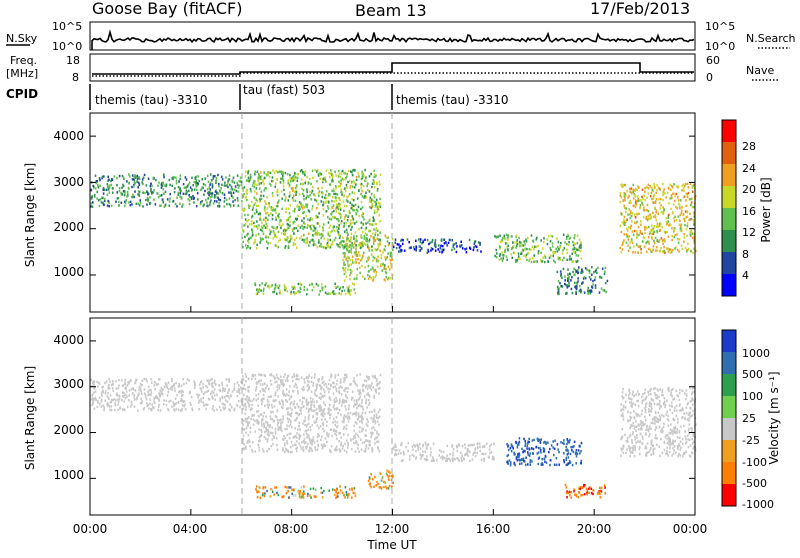  What do you see at coordinates (393, 69) in the screenshot?
I see `freq-panel: Freq. [MHz] 18 8 60 0 Nave` at bounding box center [393, 69].